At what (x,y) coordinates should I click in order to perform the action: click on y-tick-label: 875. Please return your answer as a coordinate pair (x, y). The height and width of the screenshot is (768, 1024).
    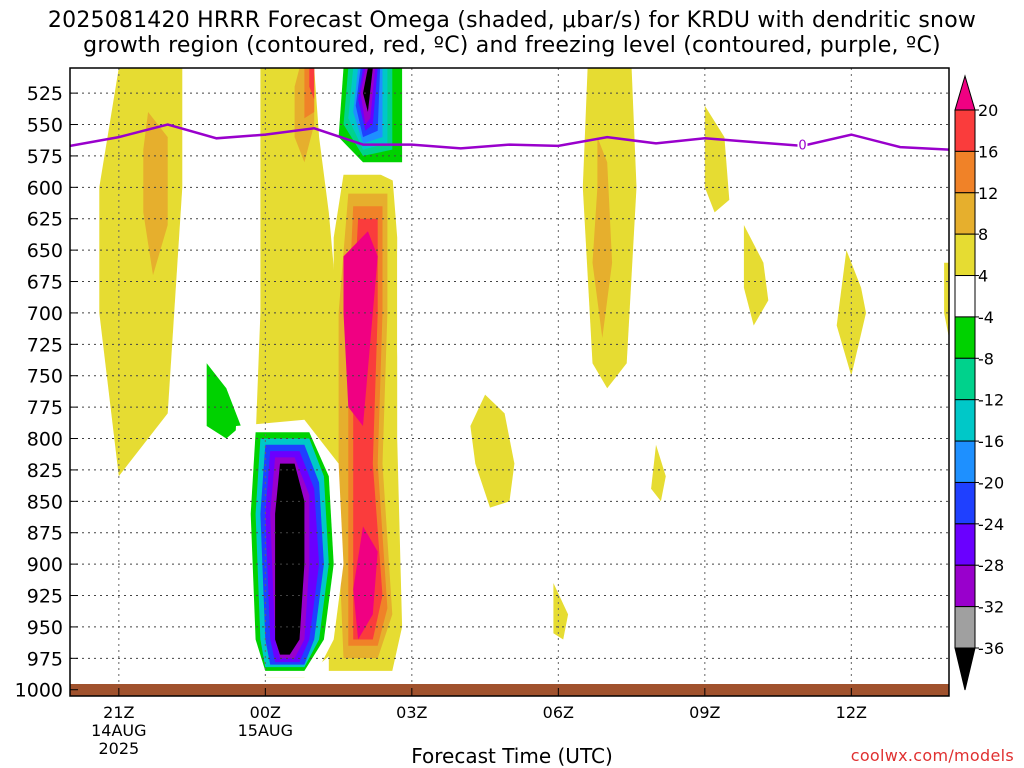
    Looking at the image, I should click on (45, 534).